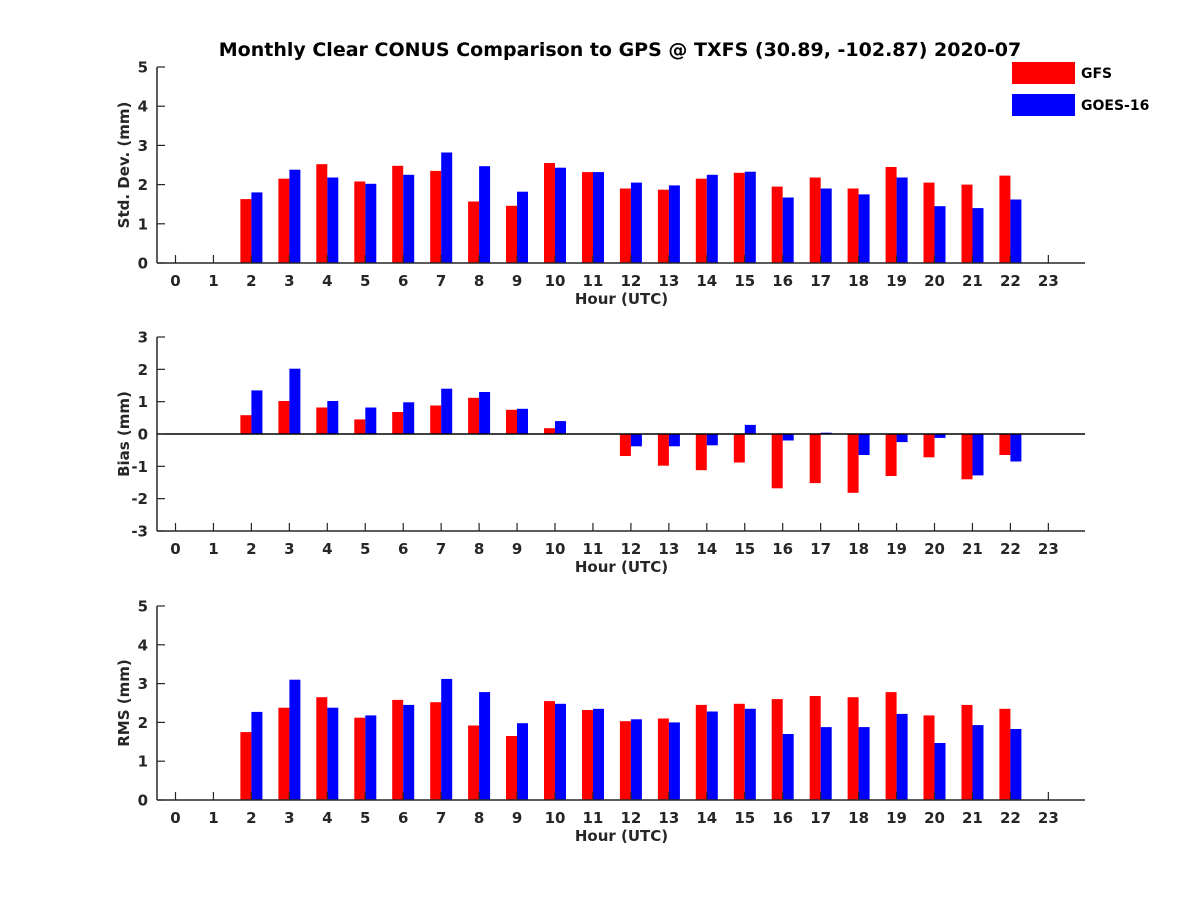  Describe the element at coordinates (668, 281) in the screenshot. I see `x-tick-label: 13` at that location.